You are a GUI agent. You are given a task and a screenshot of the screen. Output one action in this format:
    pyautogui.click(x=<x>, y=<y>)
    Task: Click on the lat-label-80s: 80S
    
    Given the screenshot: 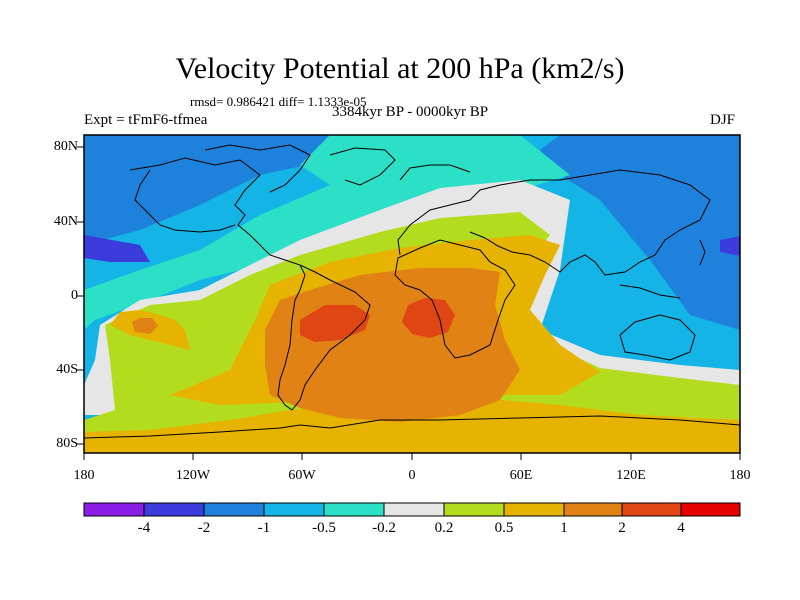 What is the action you would take?
    pyautogui.click(x=67, y=443)
    